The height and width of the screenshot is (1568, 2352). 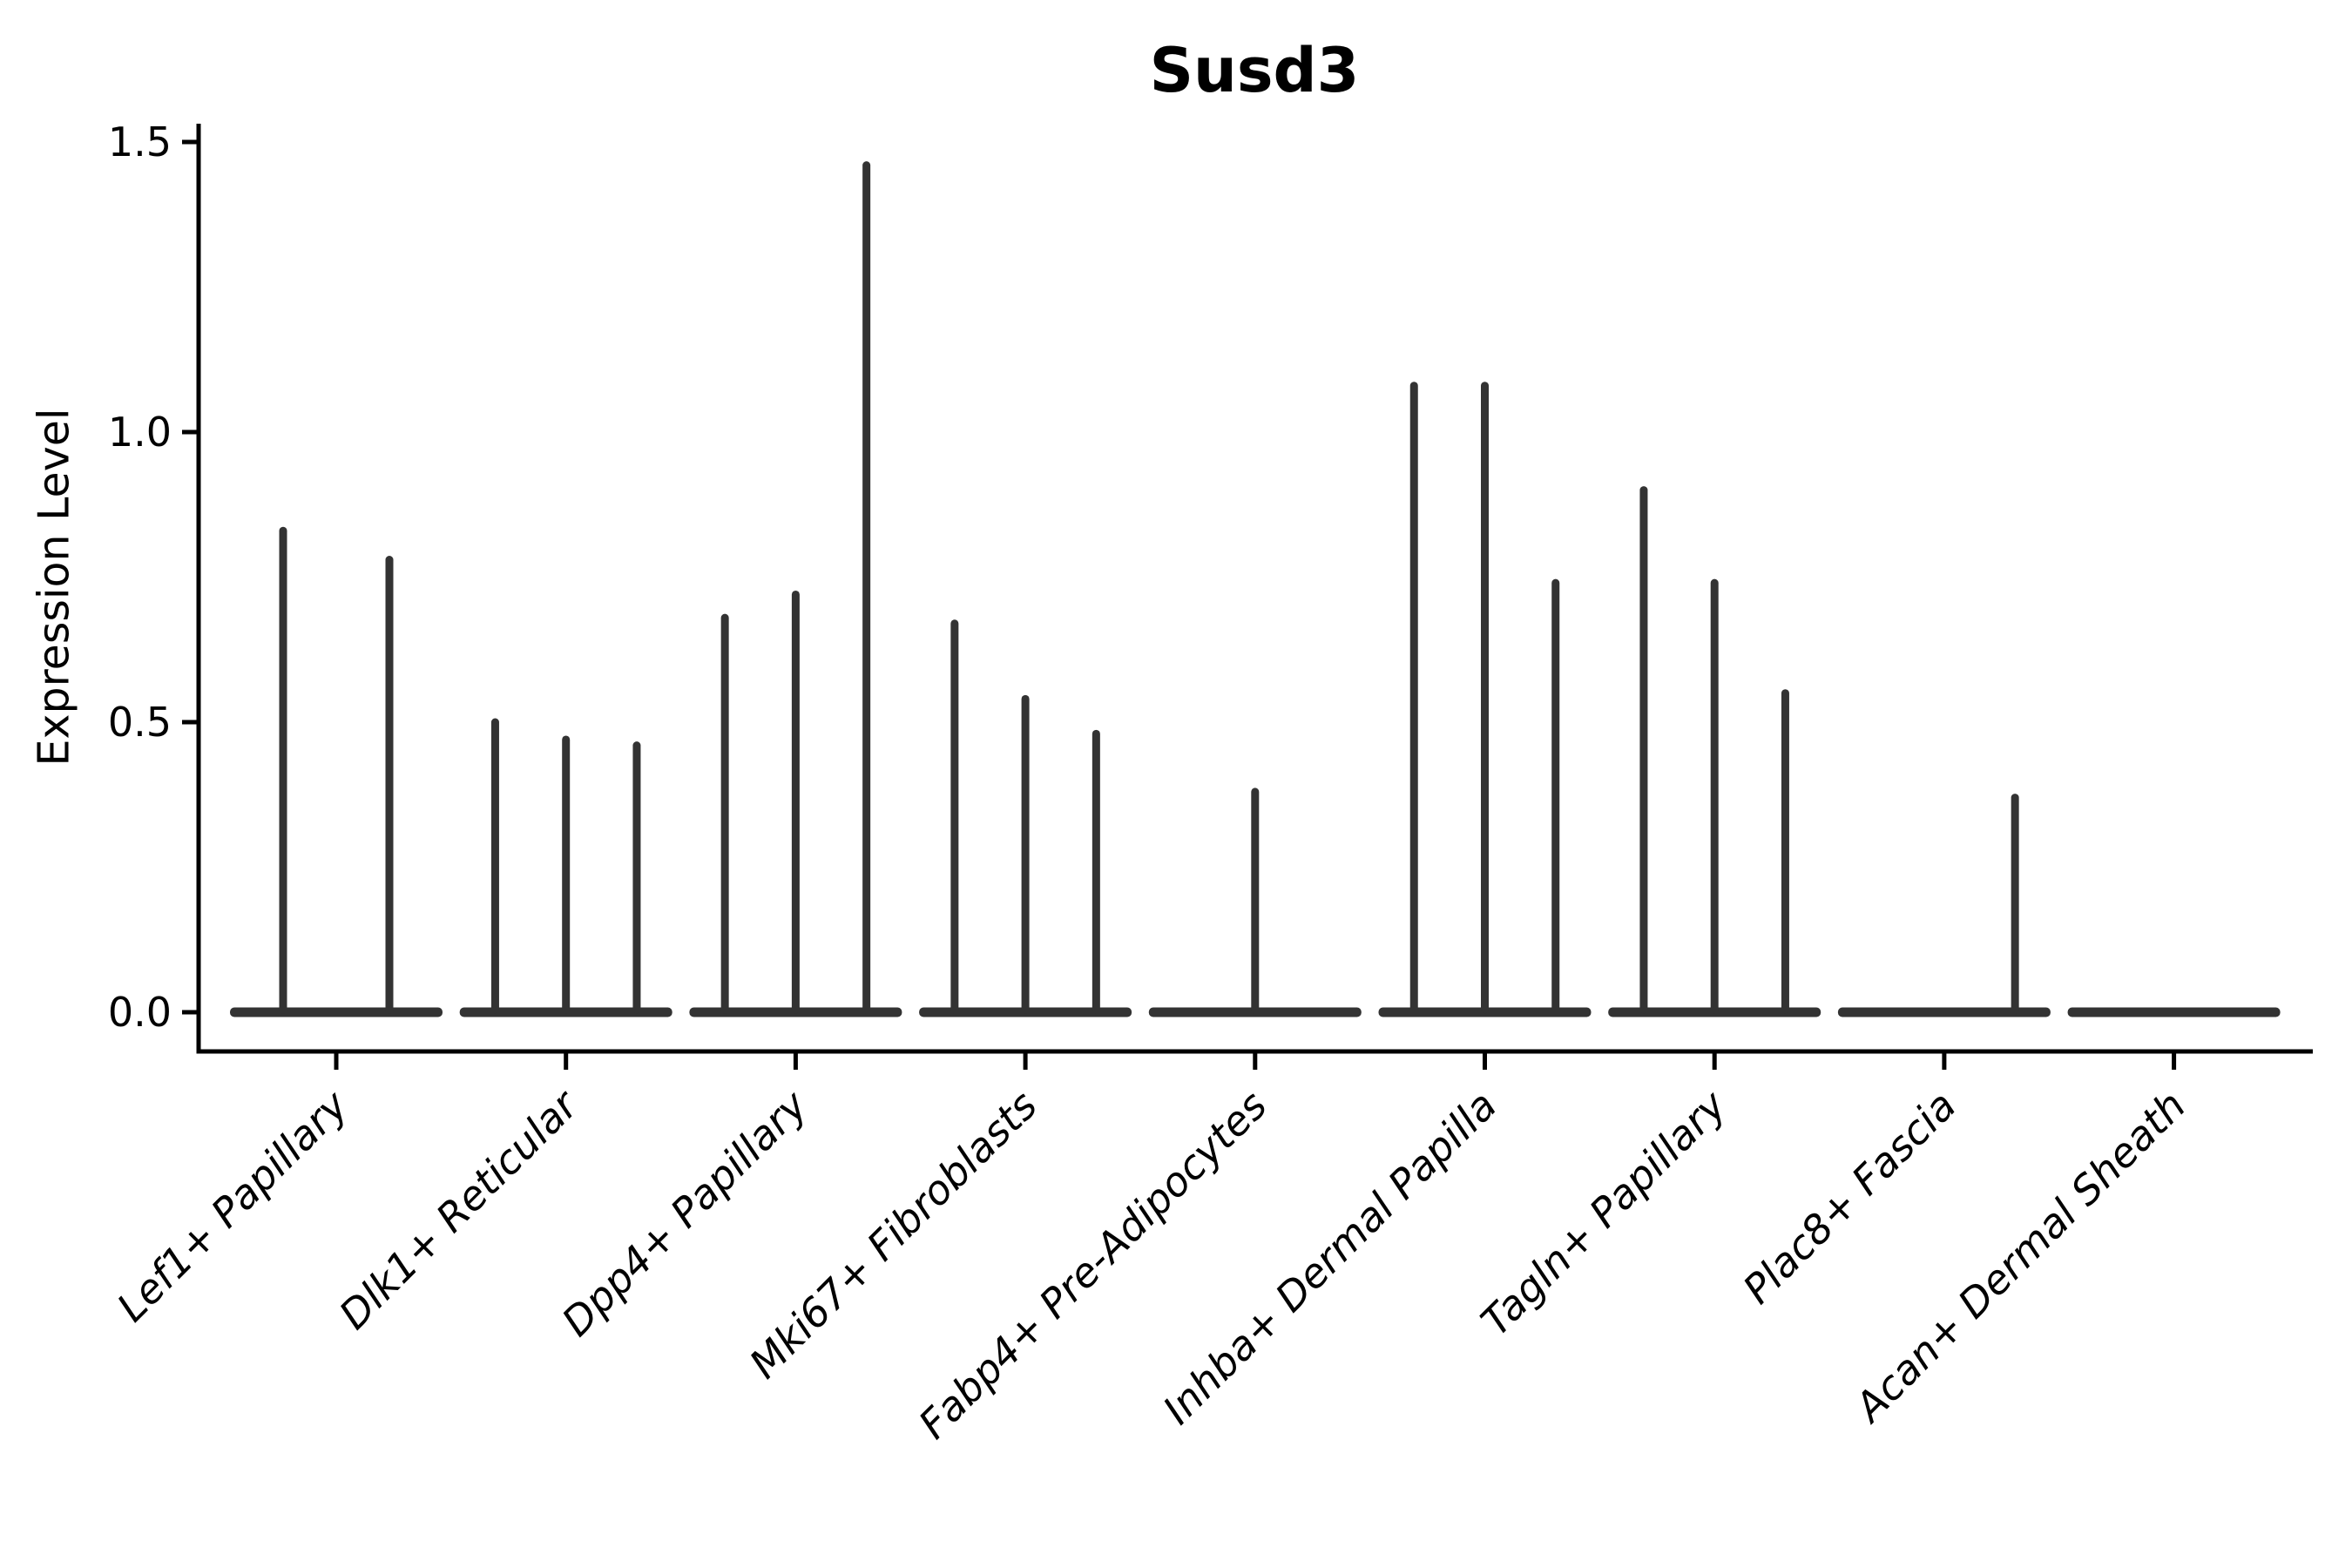 I want to click on y-tick-label: 1.0, so click(x=140, y=432).